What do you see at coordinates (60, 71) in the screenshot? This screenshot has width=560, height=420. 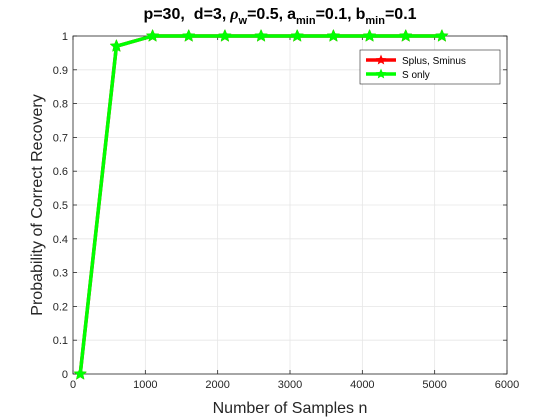 I see `y-tick-label: 0.9` at bounding box center [60, 71].